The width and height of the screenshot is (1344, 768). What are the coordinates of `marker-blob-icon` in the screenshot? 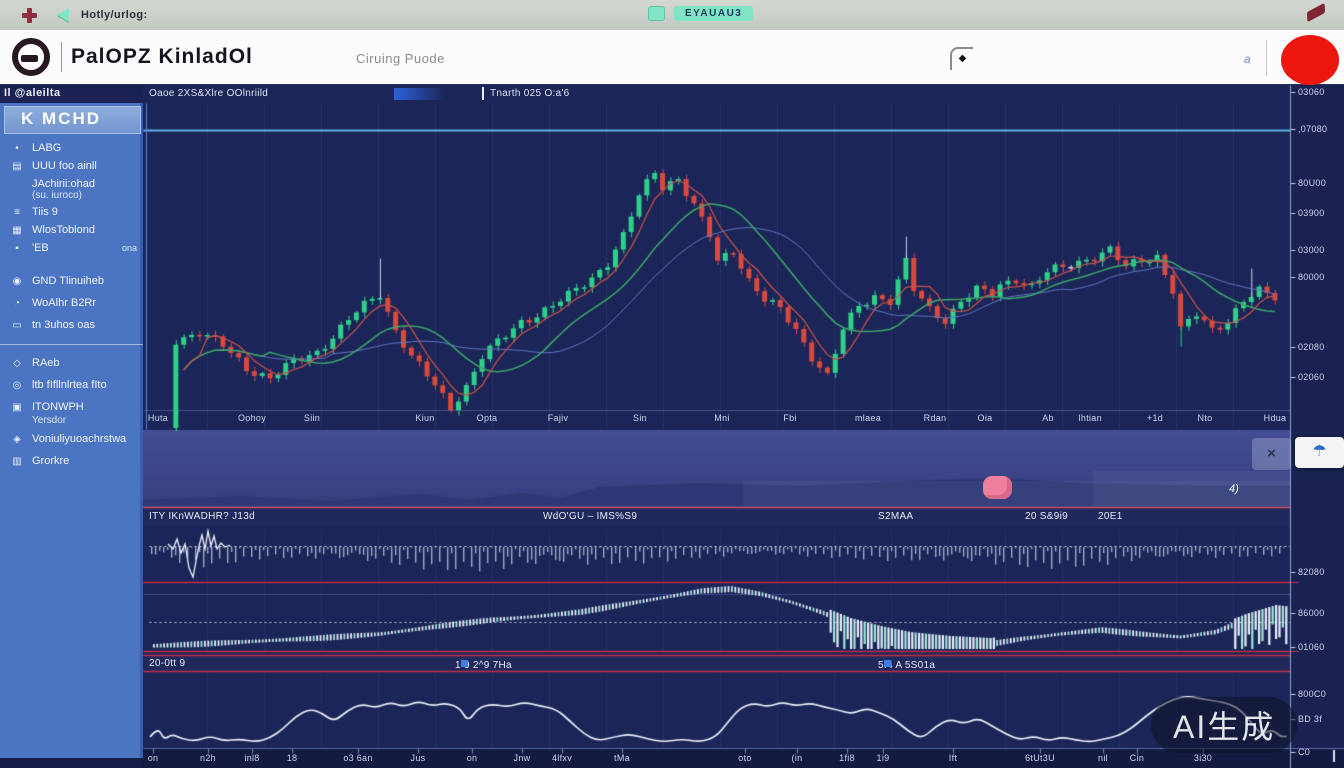 It's located at (997, 487).